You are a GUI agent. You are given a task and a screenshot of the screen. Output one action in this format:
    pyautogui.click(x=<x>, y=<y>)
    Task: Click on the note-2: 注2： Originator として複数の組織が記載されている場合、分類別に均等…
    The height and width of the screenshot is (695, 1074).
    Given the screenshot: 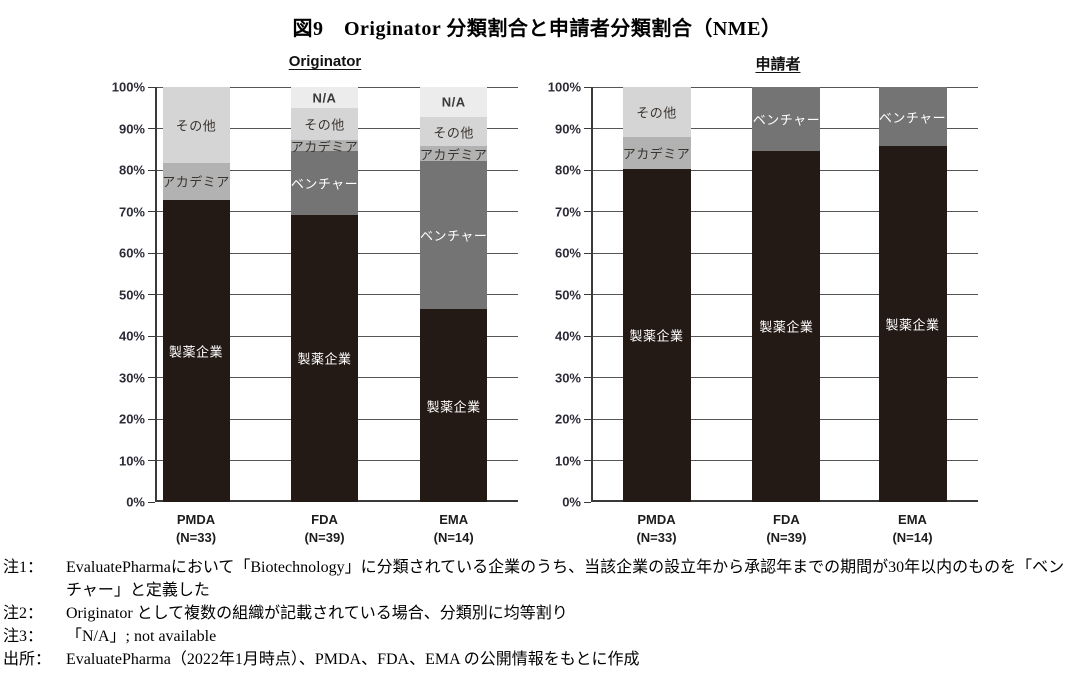 What is the action you would take?
    pyautogui.click(x=537, y=613)
    